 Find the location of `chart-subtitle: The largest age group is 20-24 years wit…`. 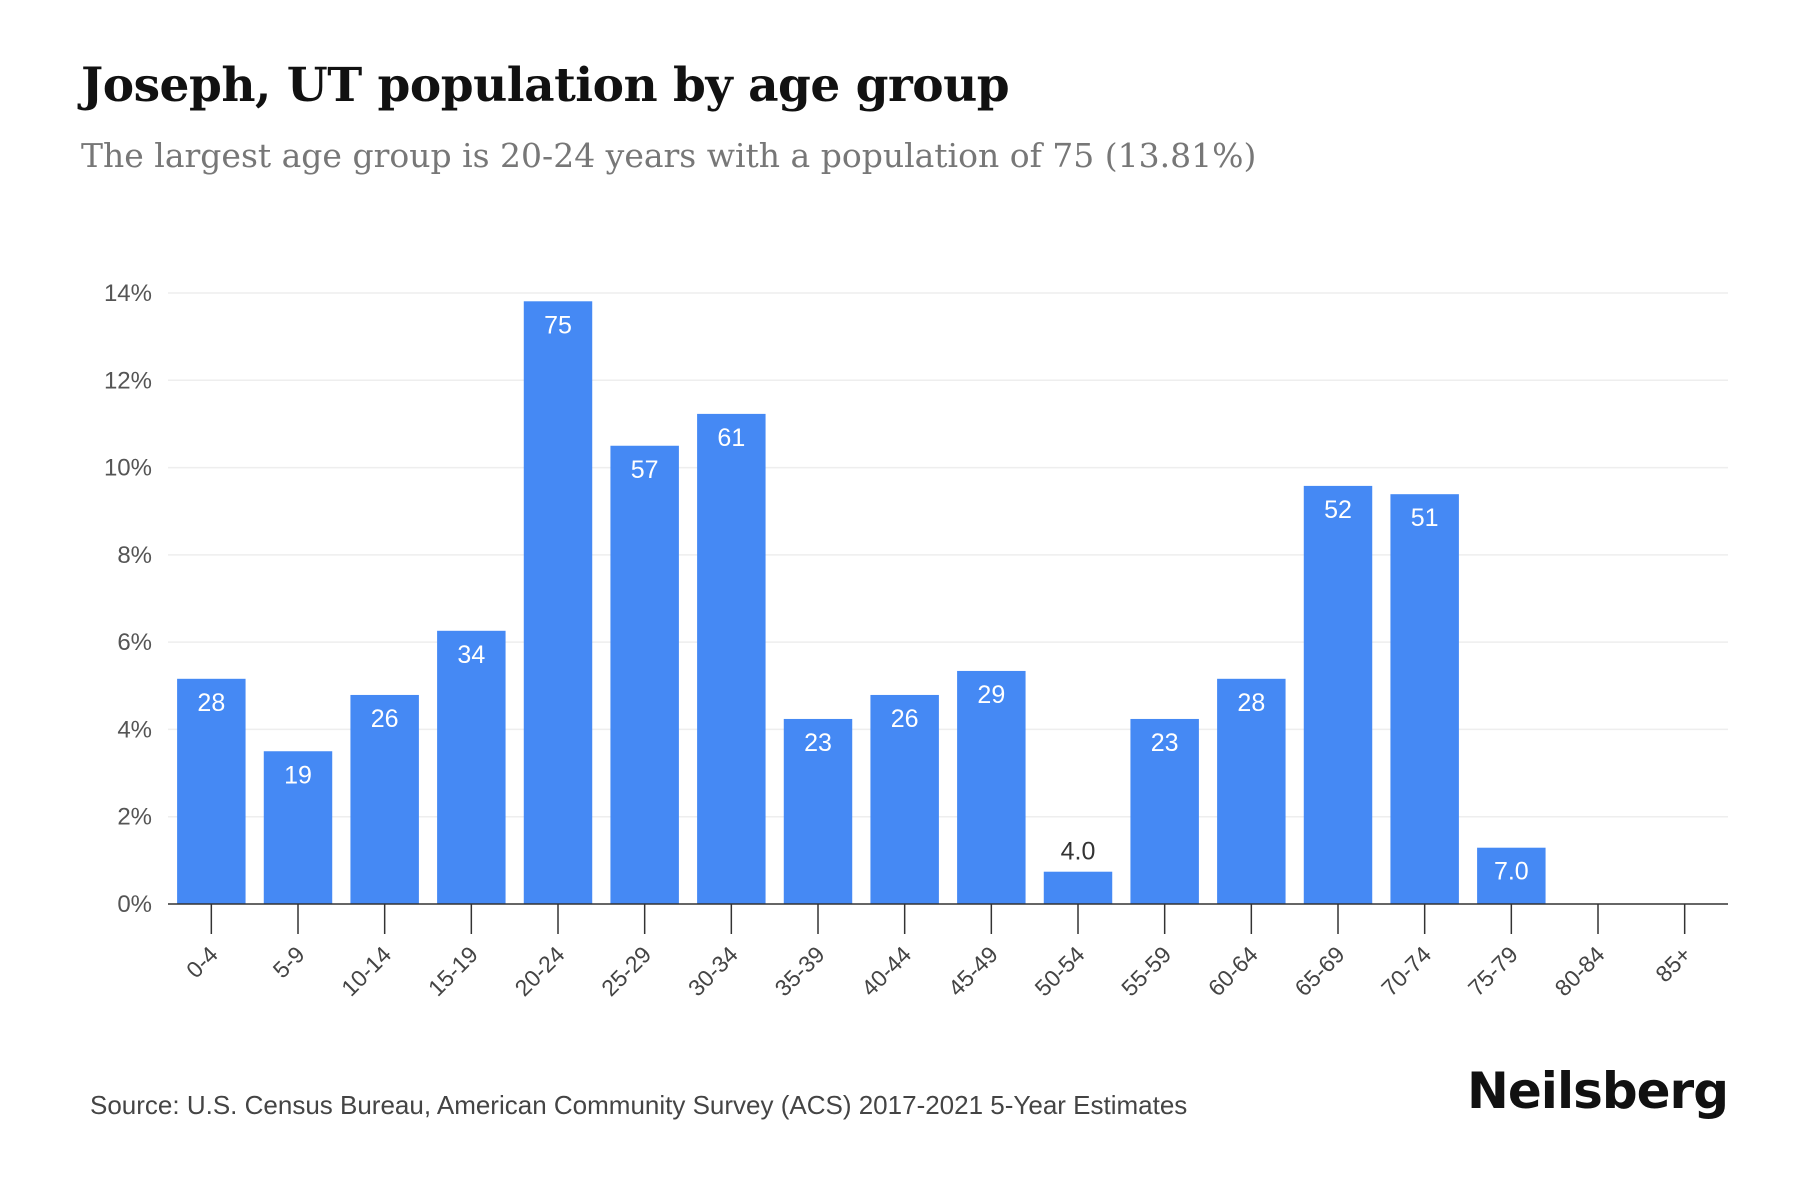

chart-subtitle: The largest age group is 20-24 years wit… is located at coordinates (669, 155).